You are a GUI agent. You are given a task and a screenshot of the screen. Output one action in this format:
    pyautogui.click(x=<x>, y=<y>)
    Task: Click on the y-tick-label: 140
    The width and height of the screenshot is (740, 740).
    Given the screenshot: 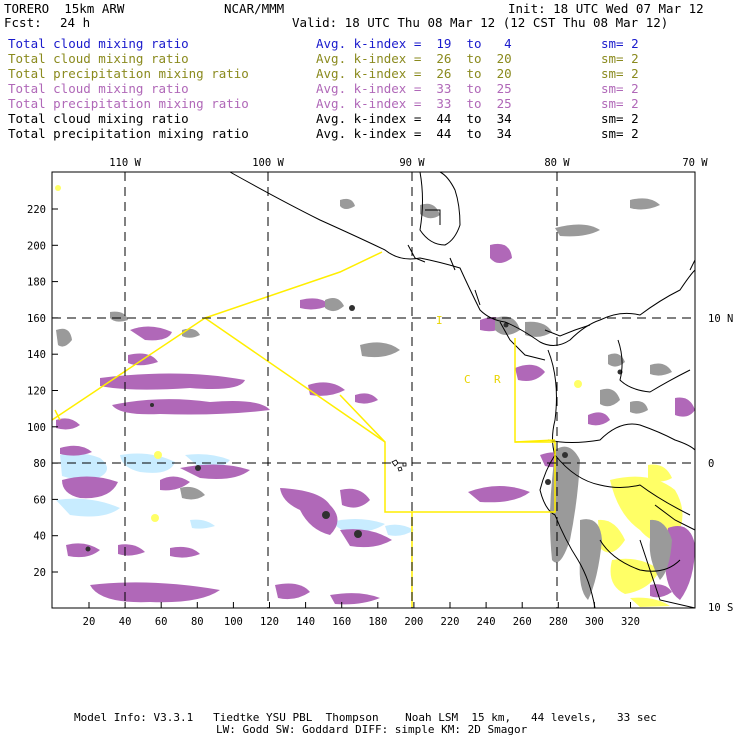 What is the action you would take?
    pyautogui.click(x=36, y=355)
    